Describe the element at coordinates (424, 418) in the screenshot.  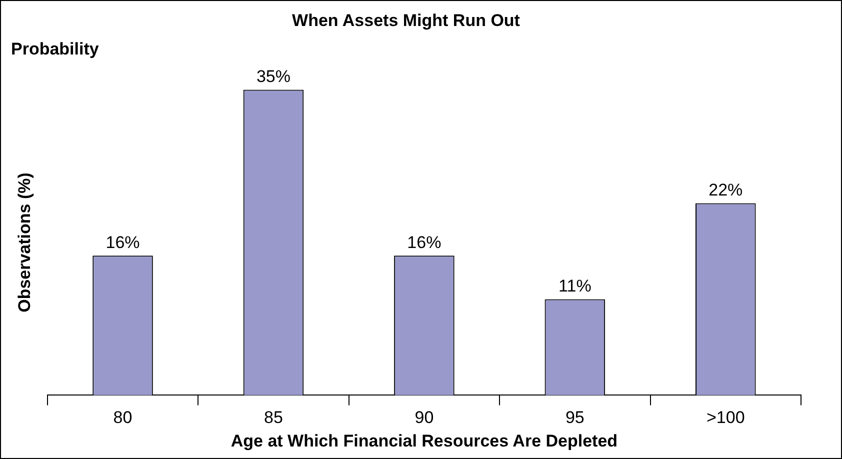
I see `x-tick-label: 90` at that location.